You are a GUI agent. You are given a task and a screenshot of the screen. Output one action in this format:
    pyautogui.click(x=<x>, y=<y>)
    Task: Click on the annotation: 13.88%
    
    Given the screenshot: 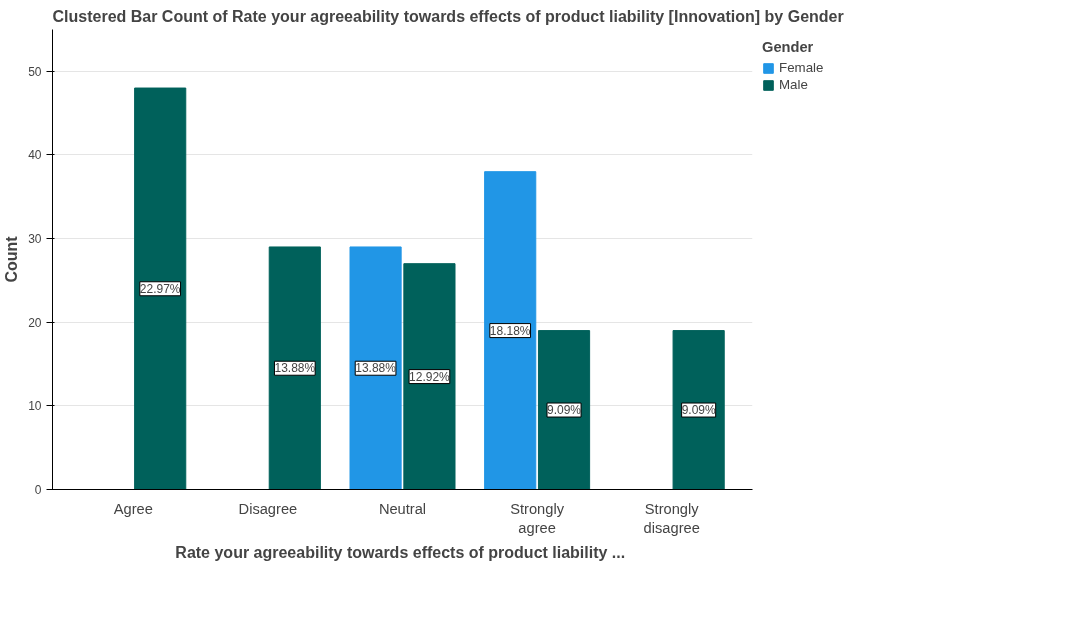 What is the action you would take?
    pyautogui.click(x=295, y=368)
    